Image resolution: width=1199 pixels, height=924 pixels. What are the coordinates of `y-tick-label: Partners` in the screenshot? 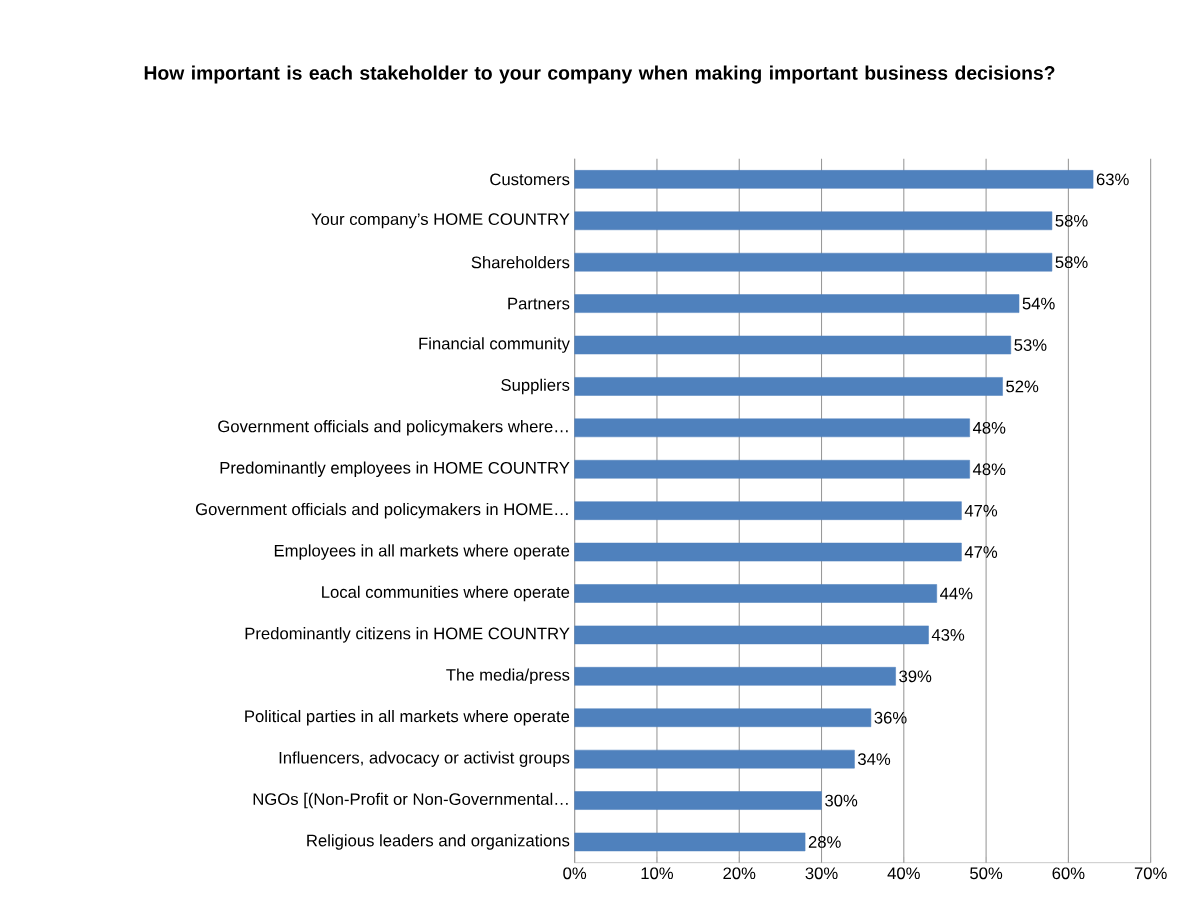 It's located at (539, 303).